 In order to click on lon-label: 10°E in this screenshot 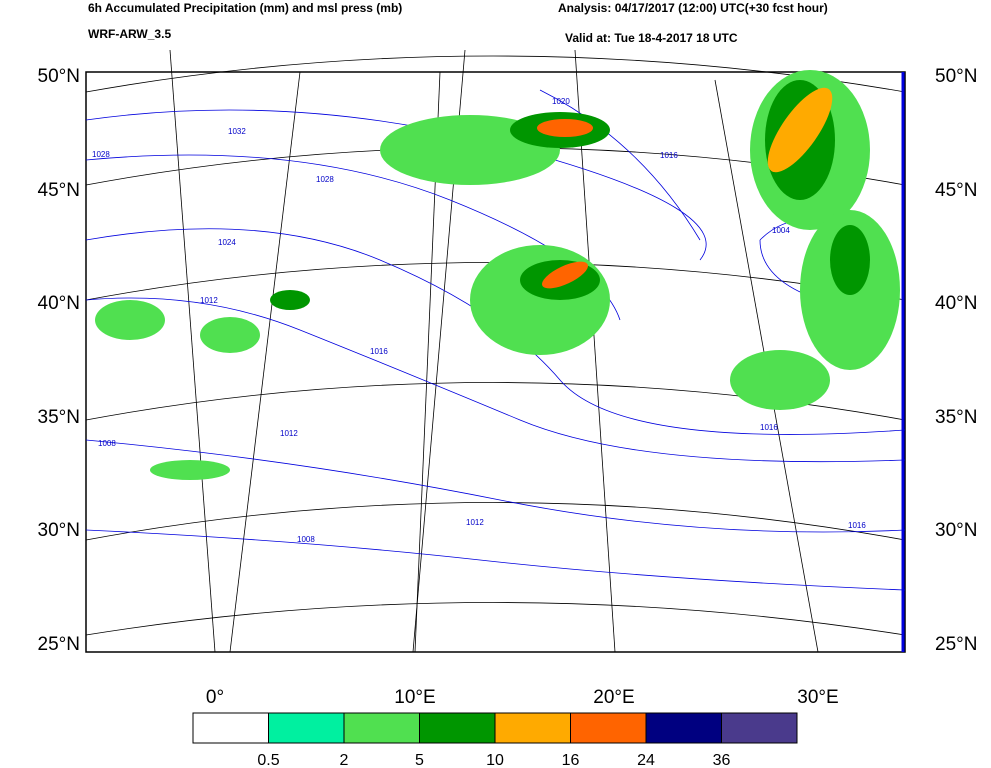, I will do `click(414, 697)`.